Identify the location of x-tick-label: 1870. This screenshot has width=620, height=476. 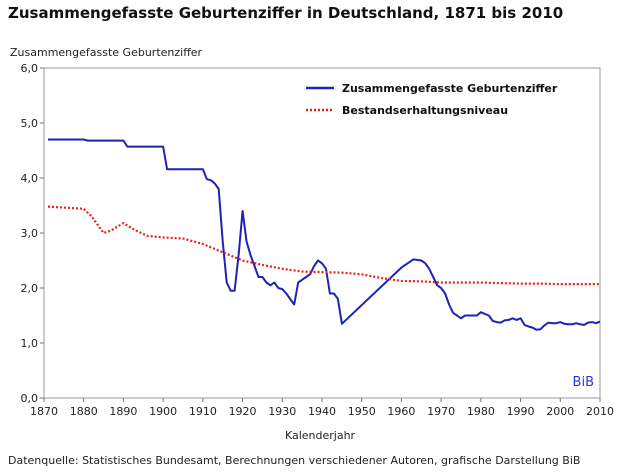
(44, 411).